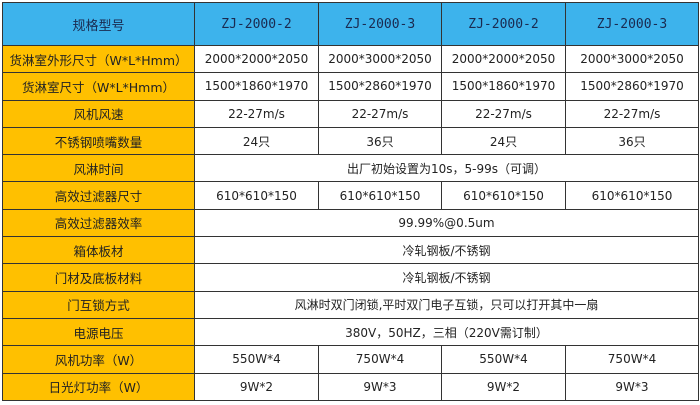  I want to click on row-label: 门材及底板材料, so click(98, 277).